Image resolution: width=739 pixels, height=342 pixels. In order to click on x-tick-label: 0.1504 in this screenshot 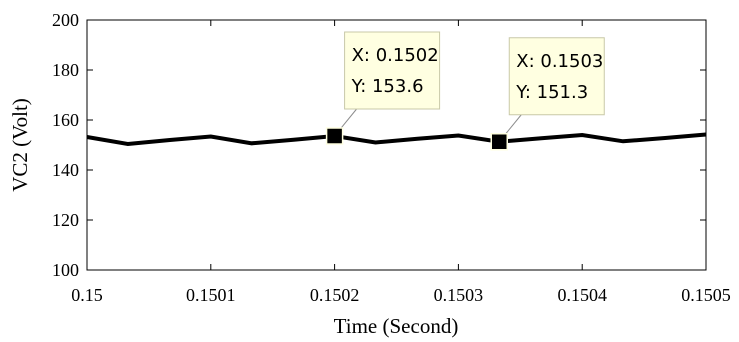, I will do `click(582, 295)`.